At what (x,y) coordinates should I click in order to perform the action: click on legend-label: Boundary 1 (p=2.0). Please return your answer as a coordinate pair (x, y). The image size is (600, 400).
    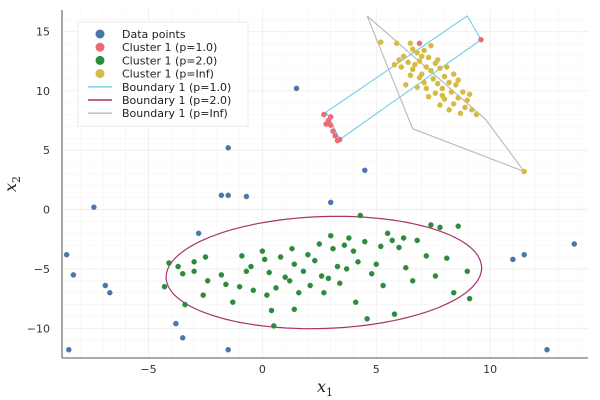
    Looking at the image, I should click on (176, 100).